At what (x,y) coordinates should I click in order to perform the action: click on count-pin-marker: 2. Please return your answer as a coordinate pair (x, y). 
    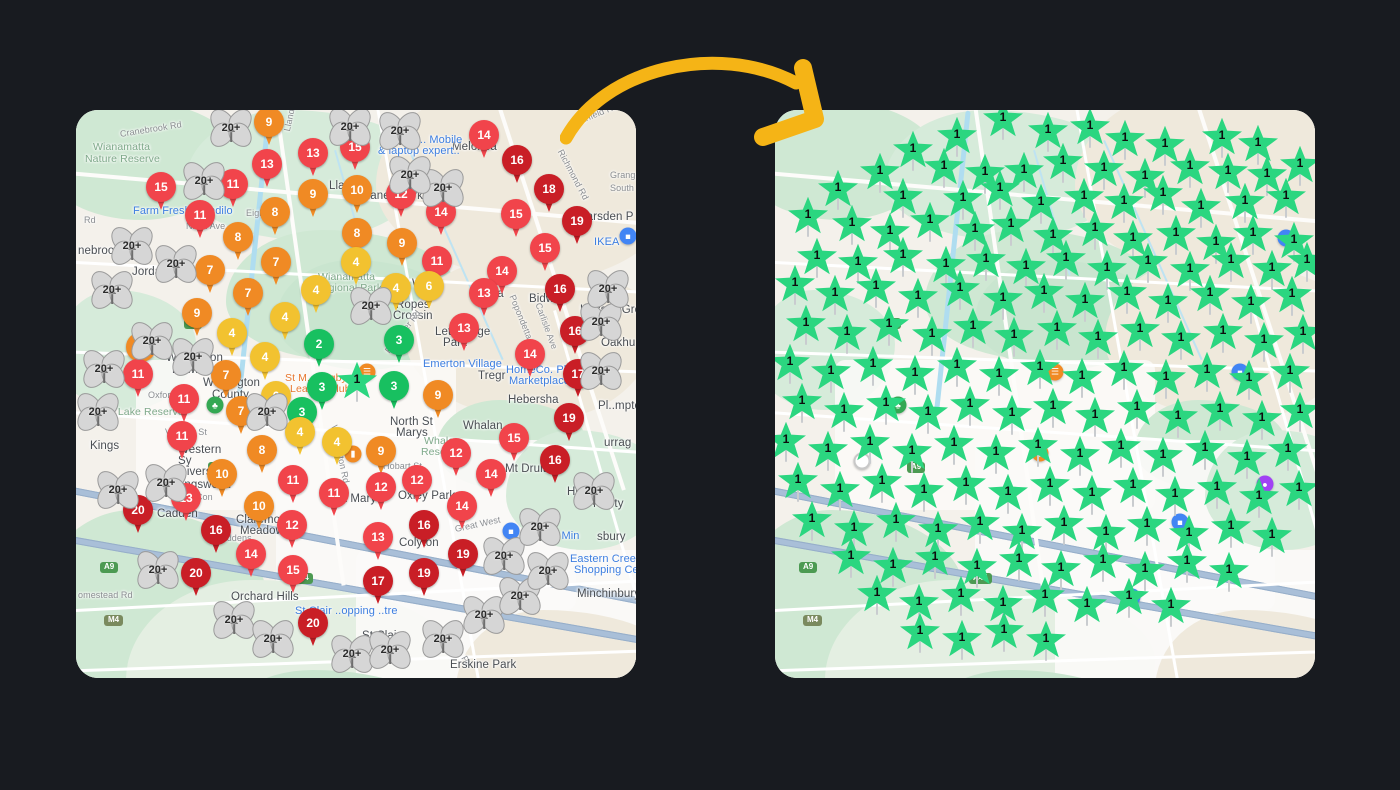
    Looking at the image, I should click on (319, 348).